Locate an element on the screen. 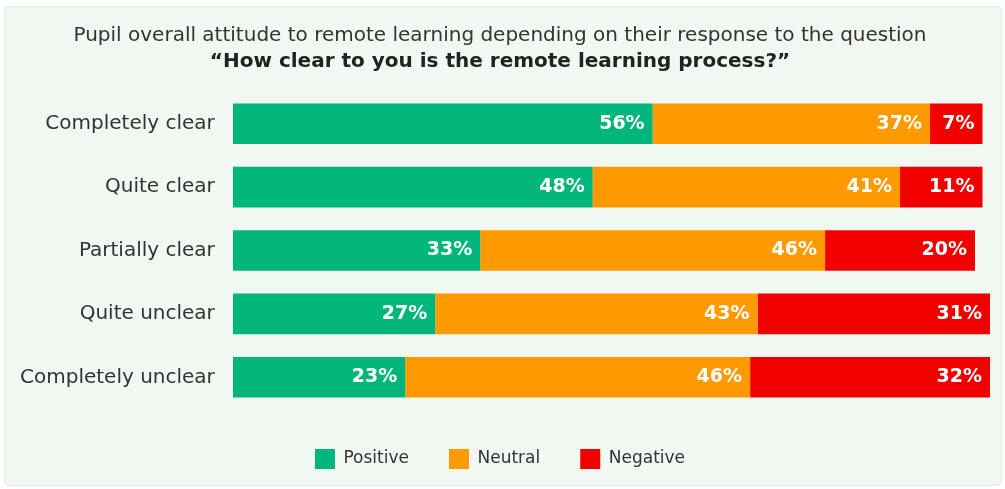  legend-label: Positive is located at coordinates (376, 457).